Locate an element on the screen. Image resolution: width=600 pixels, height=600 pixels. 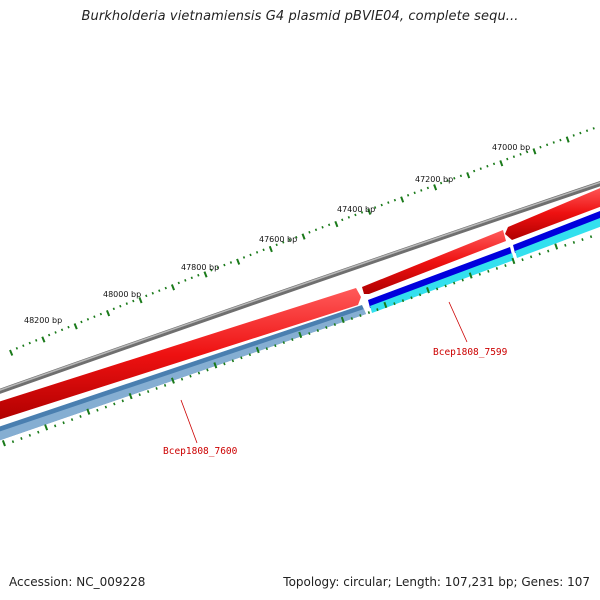
ruler-label-47400: 47400 bp is located at coordinates (356, 209).